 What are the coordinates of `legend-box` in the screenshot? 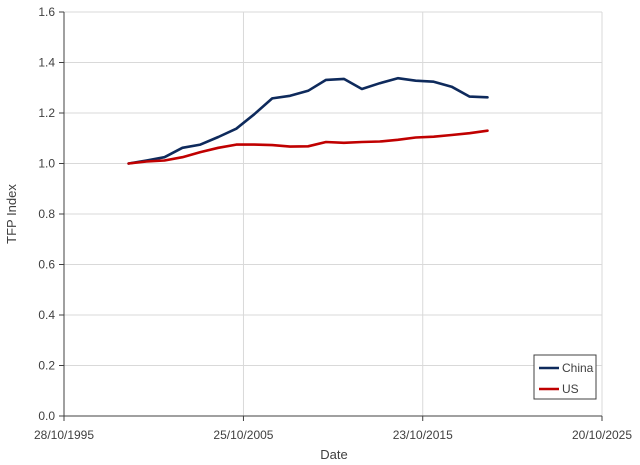 It's located at (565, 377).